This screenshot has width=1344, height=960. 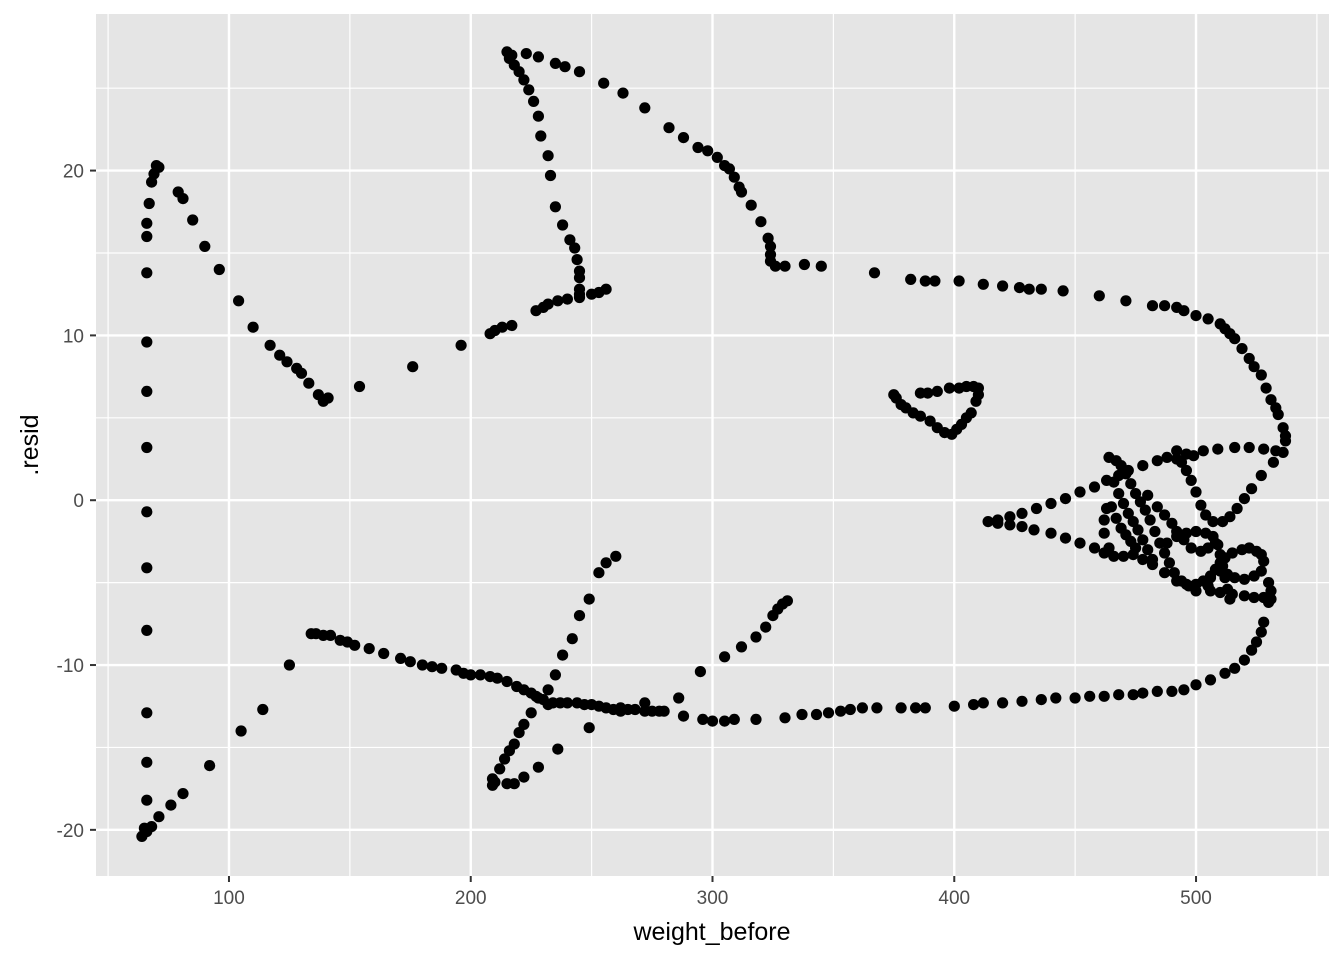 I want to click on y-tick-label: -20, so click(x=70, y=831).